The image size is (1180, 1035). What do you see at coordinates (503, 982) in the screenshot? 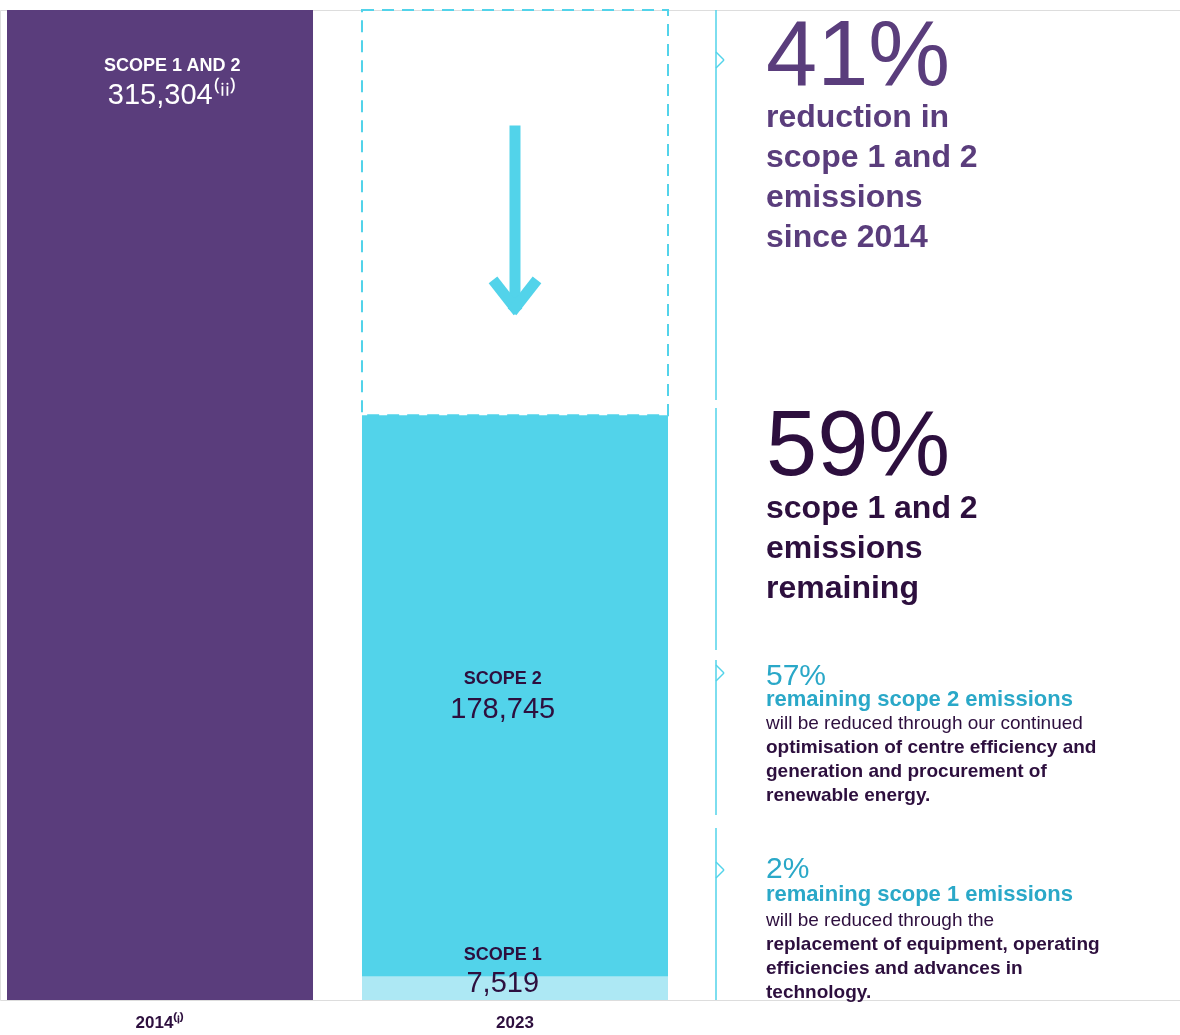
I see `data-label: 7,519` at bounding box center [503, 982].